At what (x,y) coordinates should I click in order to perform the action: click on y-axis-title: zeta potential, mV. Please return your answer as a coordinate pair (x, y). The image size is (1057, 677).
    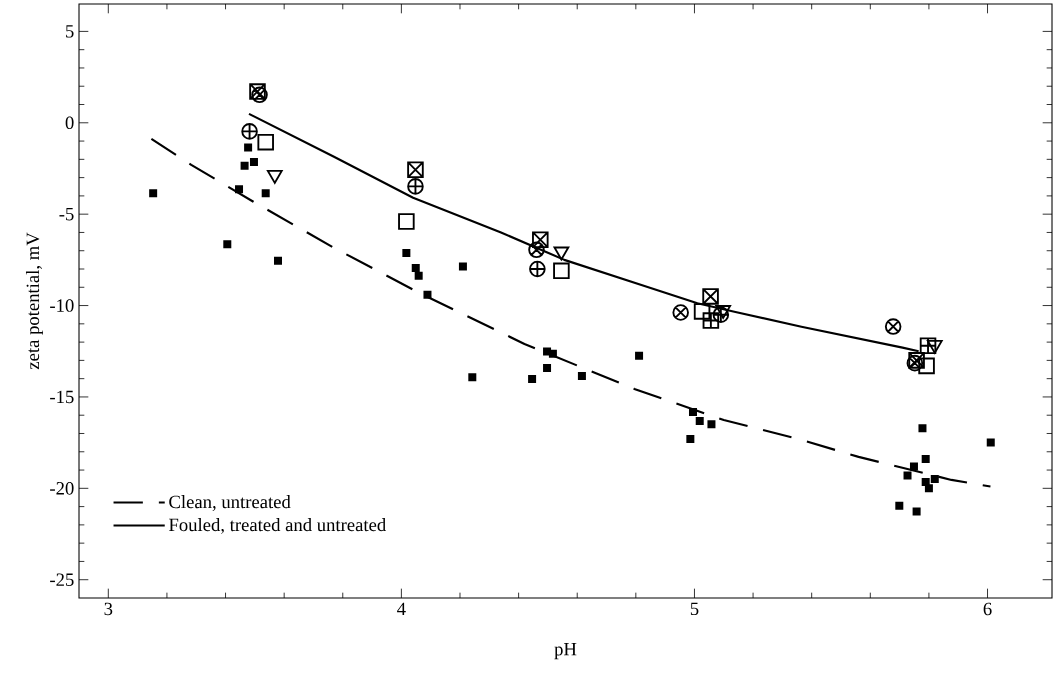
    Looking at the image, I should click on (34, 301).